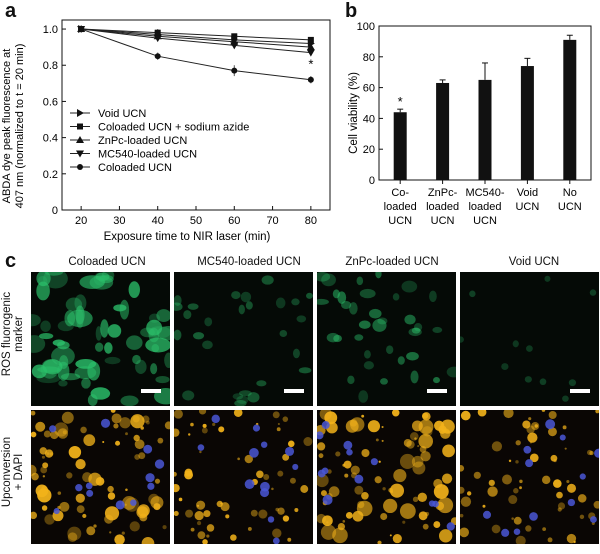  I want to click on x-tick-label: 50, so click(196, 221).